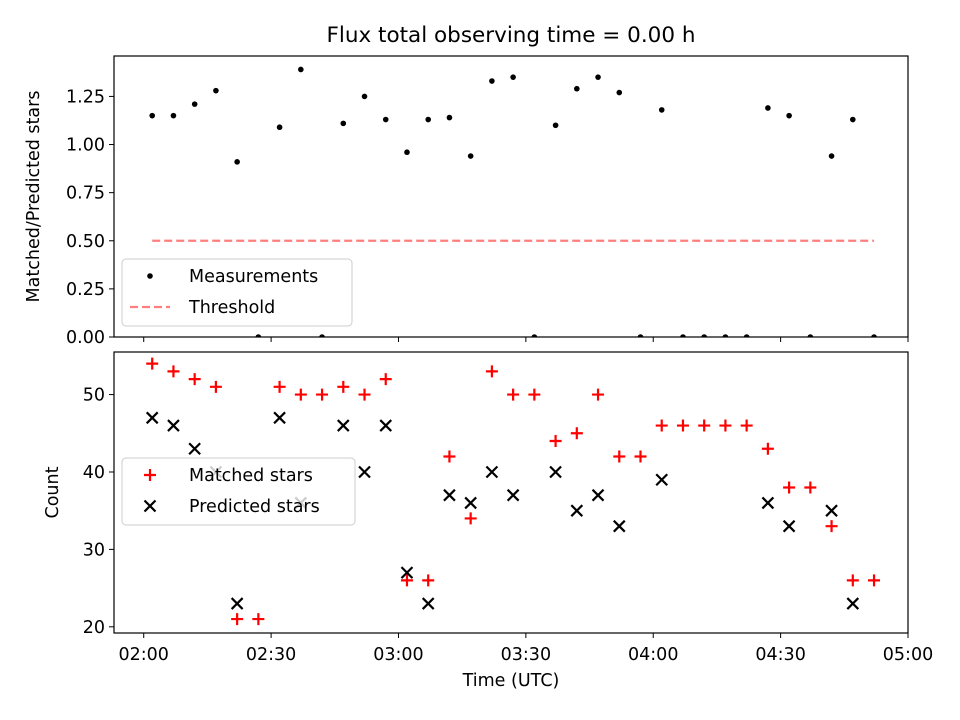 This screenshot has height=720, width=960. I want to click on y-tick-label: 30, so click(94, 550).